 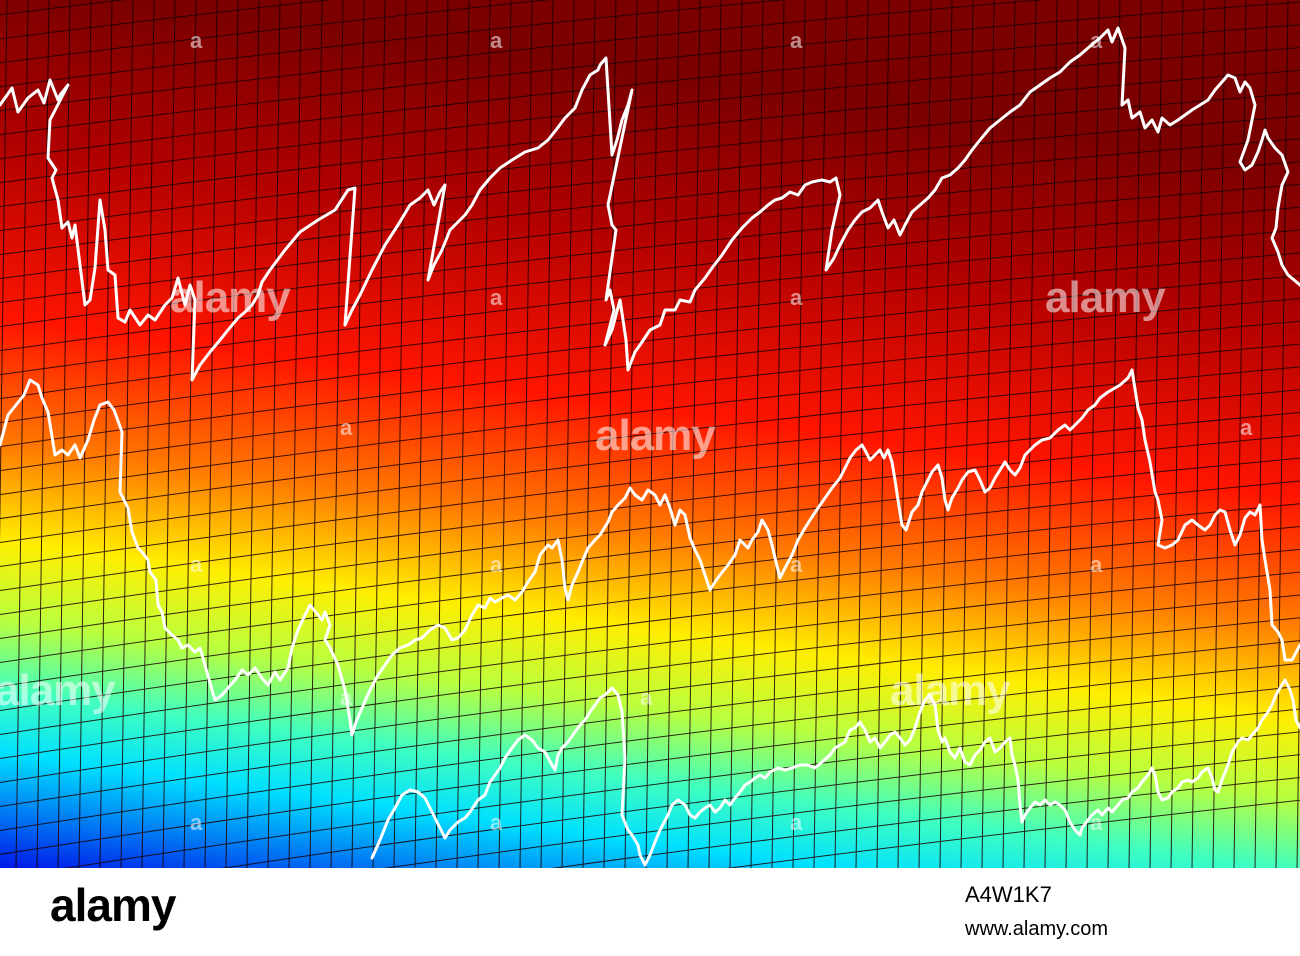 I want to click on alamy-logo: alamy, so click(x=113, y=905).